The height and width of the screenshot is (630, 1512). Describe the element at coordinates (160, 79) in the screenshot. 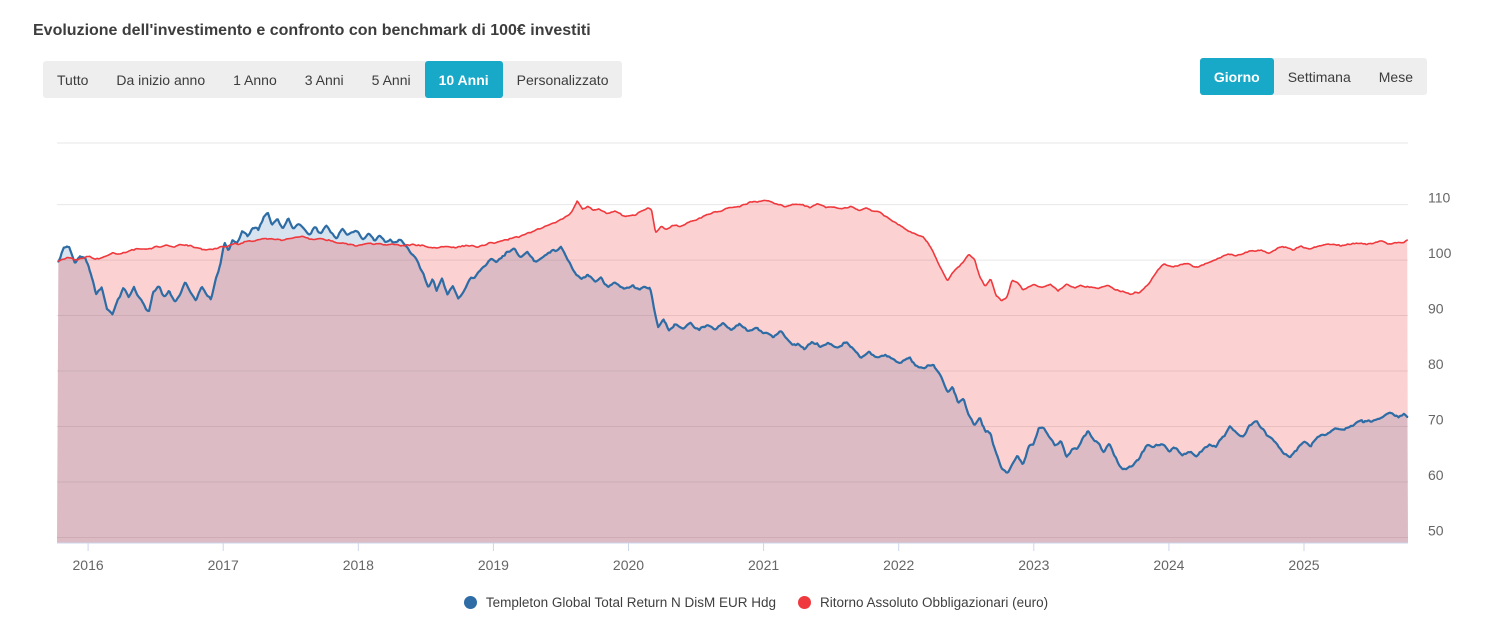

I see `tab-da-inizio-anno: Da inizio anno` at that location.